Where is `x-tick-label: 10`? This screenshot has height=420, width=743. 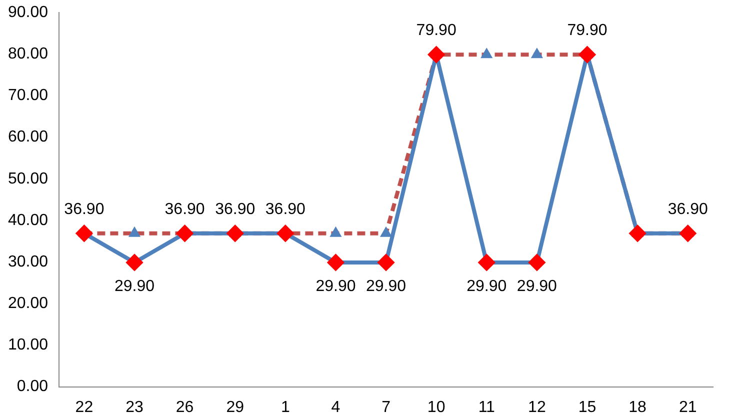 x-tick-label: 10 is located at coordinates (436, 407).